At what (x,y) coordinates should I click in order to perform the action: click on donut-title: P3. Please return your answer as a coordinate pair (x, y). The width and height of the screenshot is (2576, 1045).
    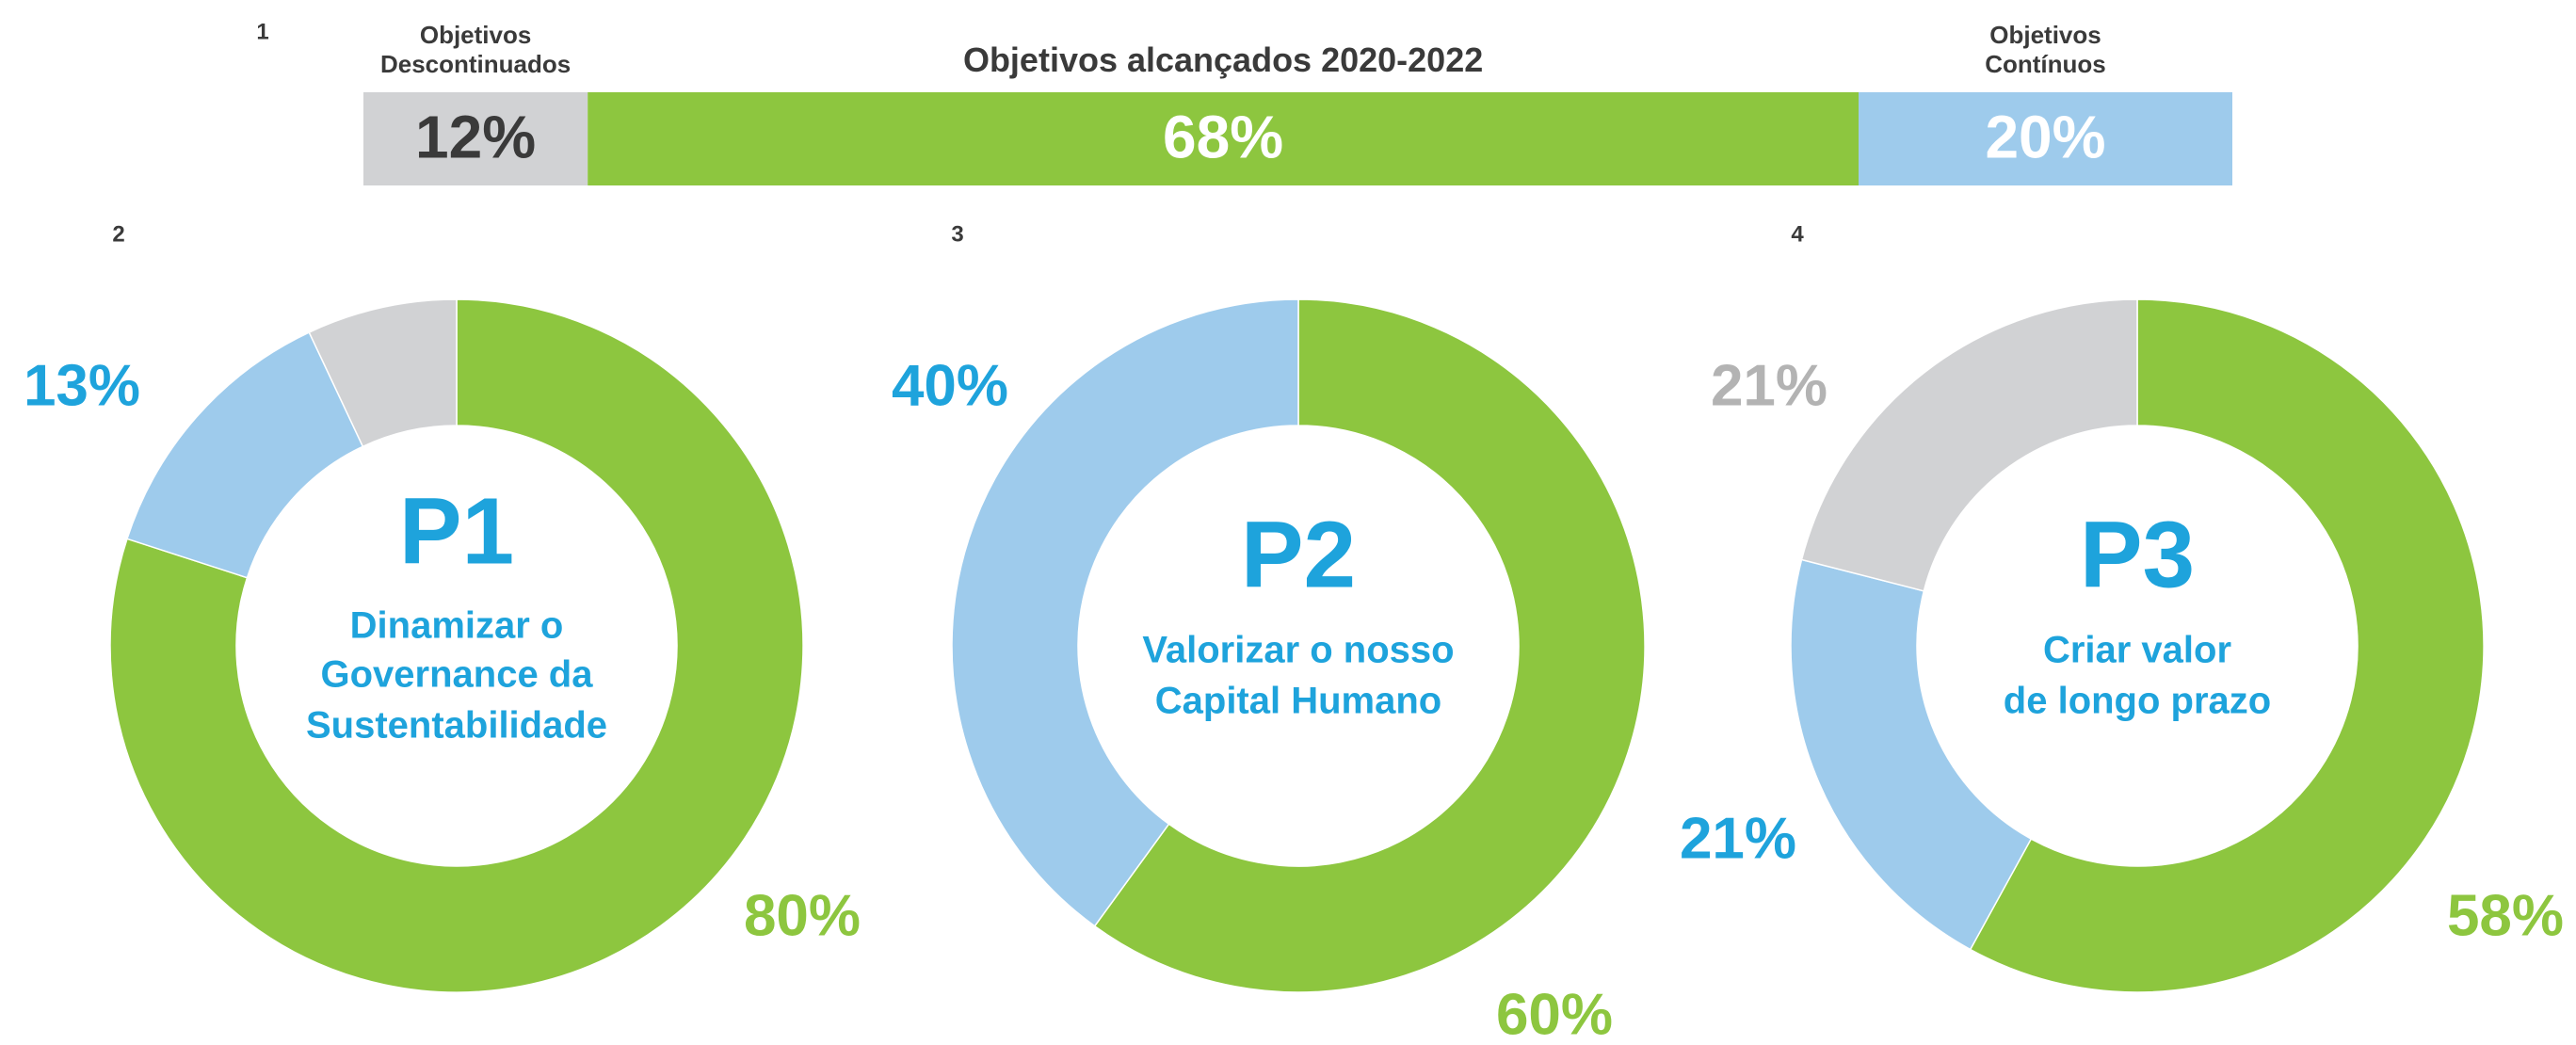
    Looking at the image, I should click on (2137, 554).